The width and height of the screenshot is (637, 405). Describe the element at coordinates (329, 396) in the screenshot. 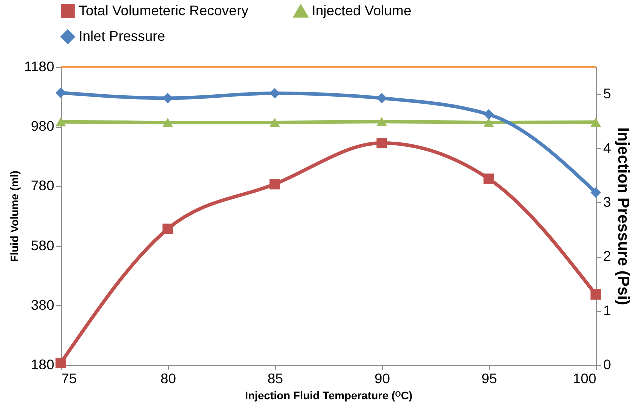

I see `x-axis-title: Injection Fluid Temperature (ᴼC)` at that location.